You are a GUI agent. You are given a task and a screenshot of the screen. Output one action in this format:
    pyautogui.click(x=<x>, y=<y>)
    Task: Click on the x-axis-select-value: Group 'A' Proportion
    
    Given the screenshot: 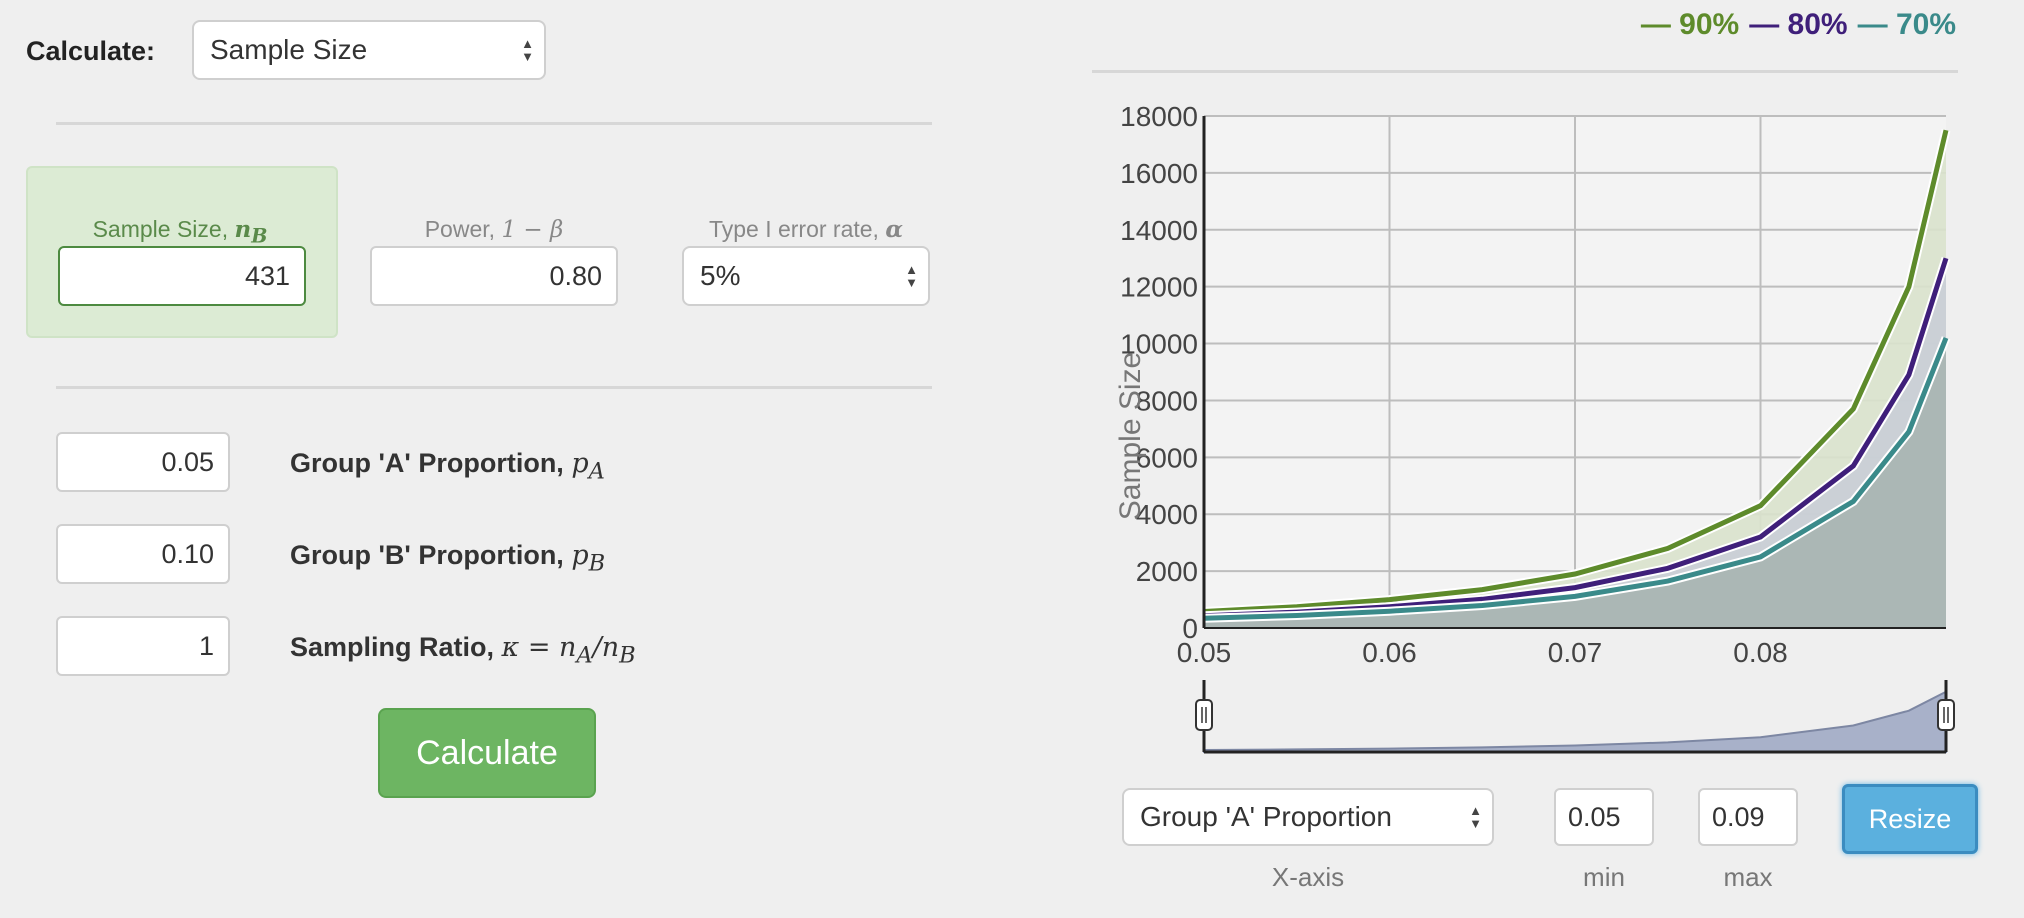 What is the action you would take?
    pyautogui.click(x=1266, y=816)
    